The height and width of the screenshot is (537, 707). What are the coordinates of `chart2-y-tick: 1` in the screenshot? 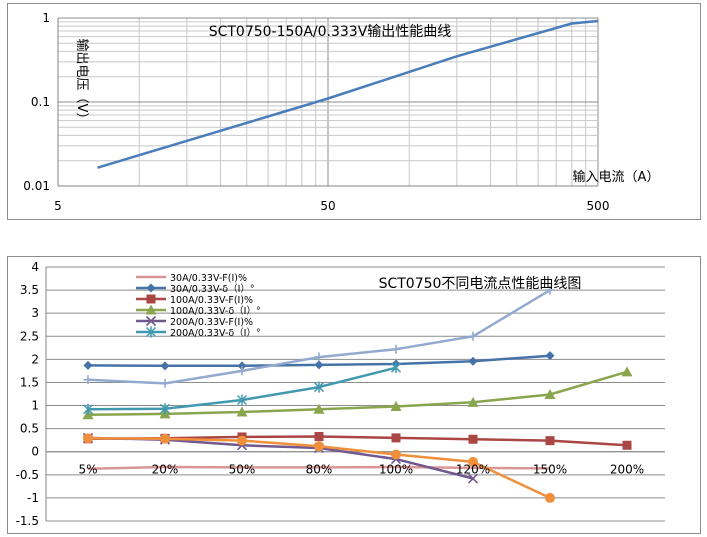 It's located at (35, 406).